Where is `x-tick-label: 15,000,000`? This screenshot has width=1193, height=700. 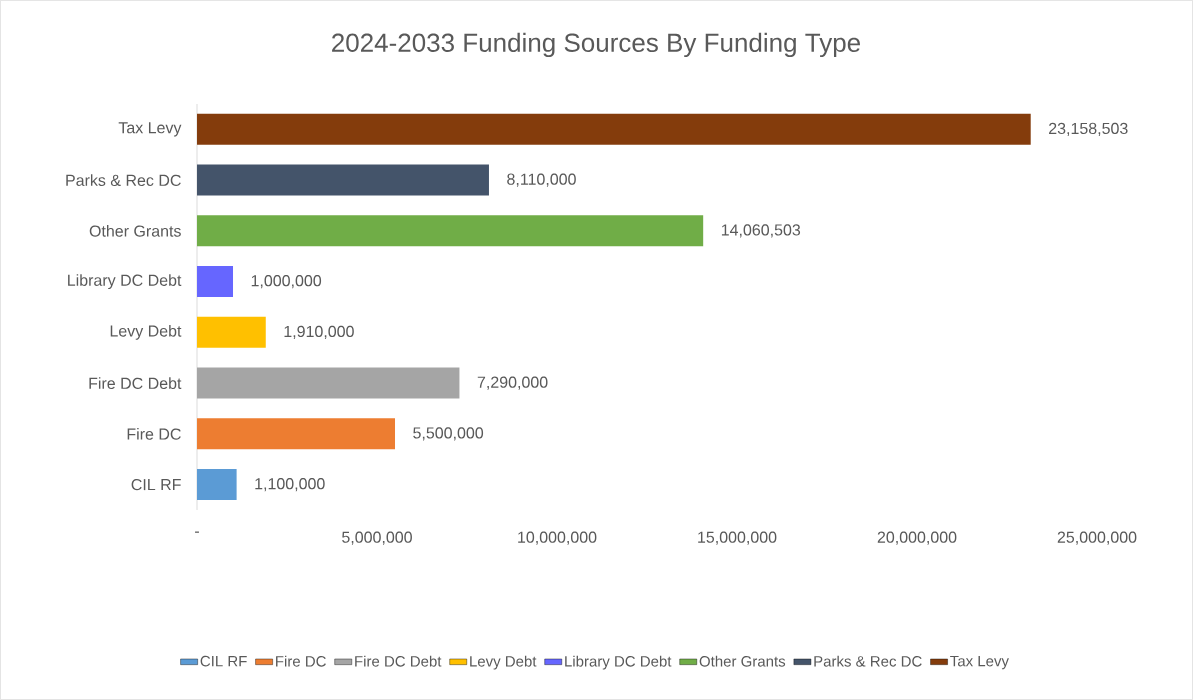
x-tick-label: 15,000,000 is located at coordinates (737, 538).